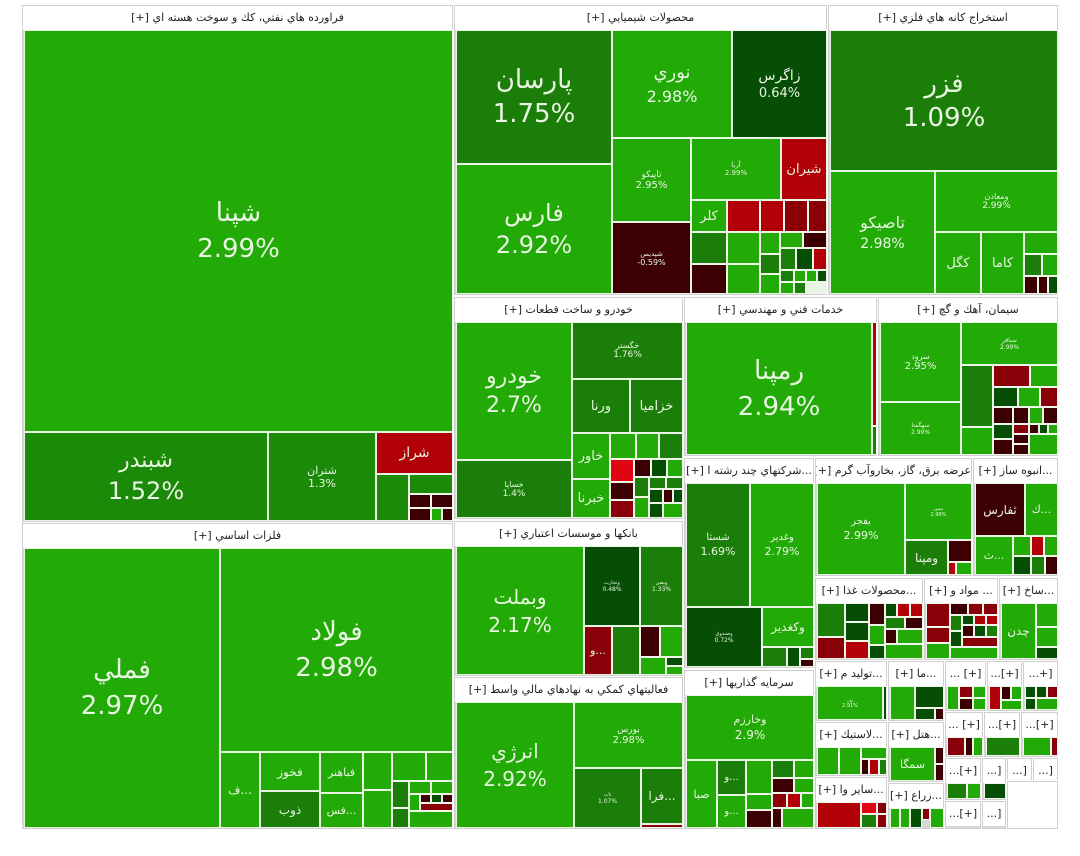  Describe the element at coordinates (916, 674) in the screenshot. I see `sector-header: ...ما [+]` at that location.